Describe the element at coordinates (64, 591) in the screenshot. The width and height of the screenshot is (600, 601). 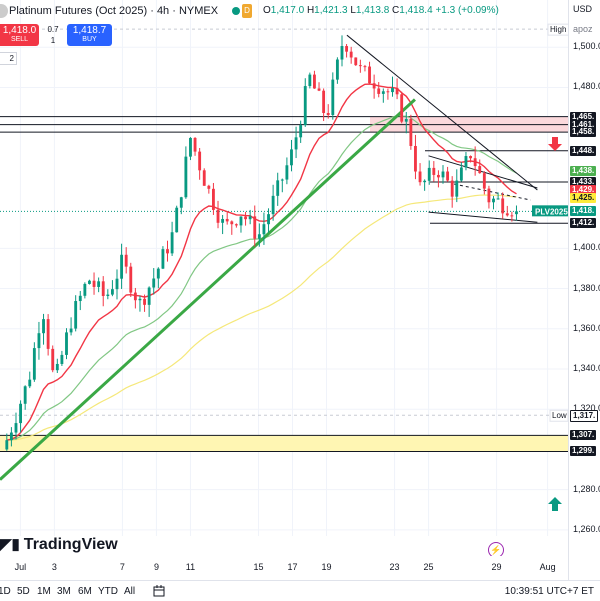
I see `range-button-3m: 3M` at that location.